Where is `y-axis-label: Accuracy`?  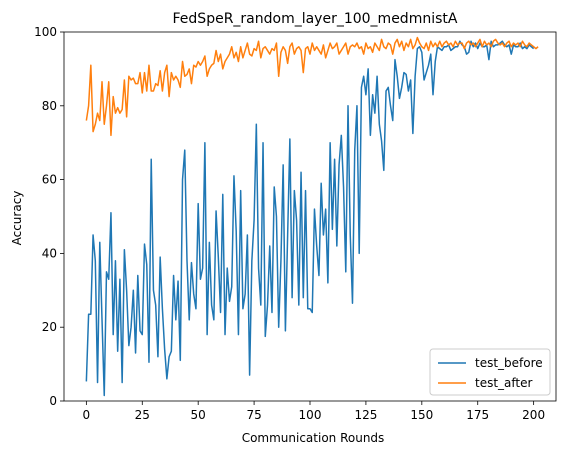
y-axis-label: Accuracy is located at coordinates (17, 218).